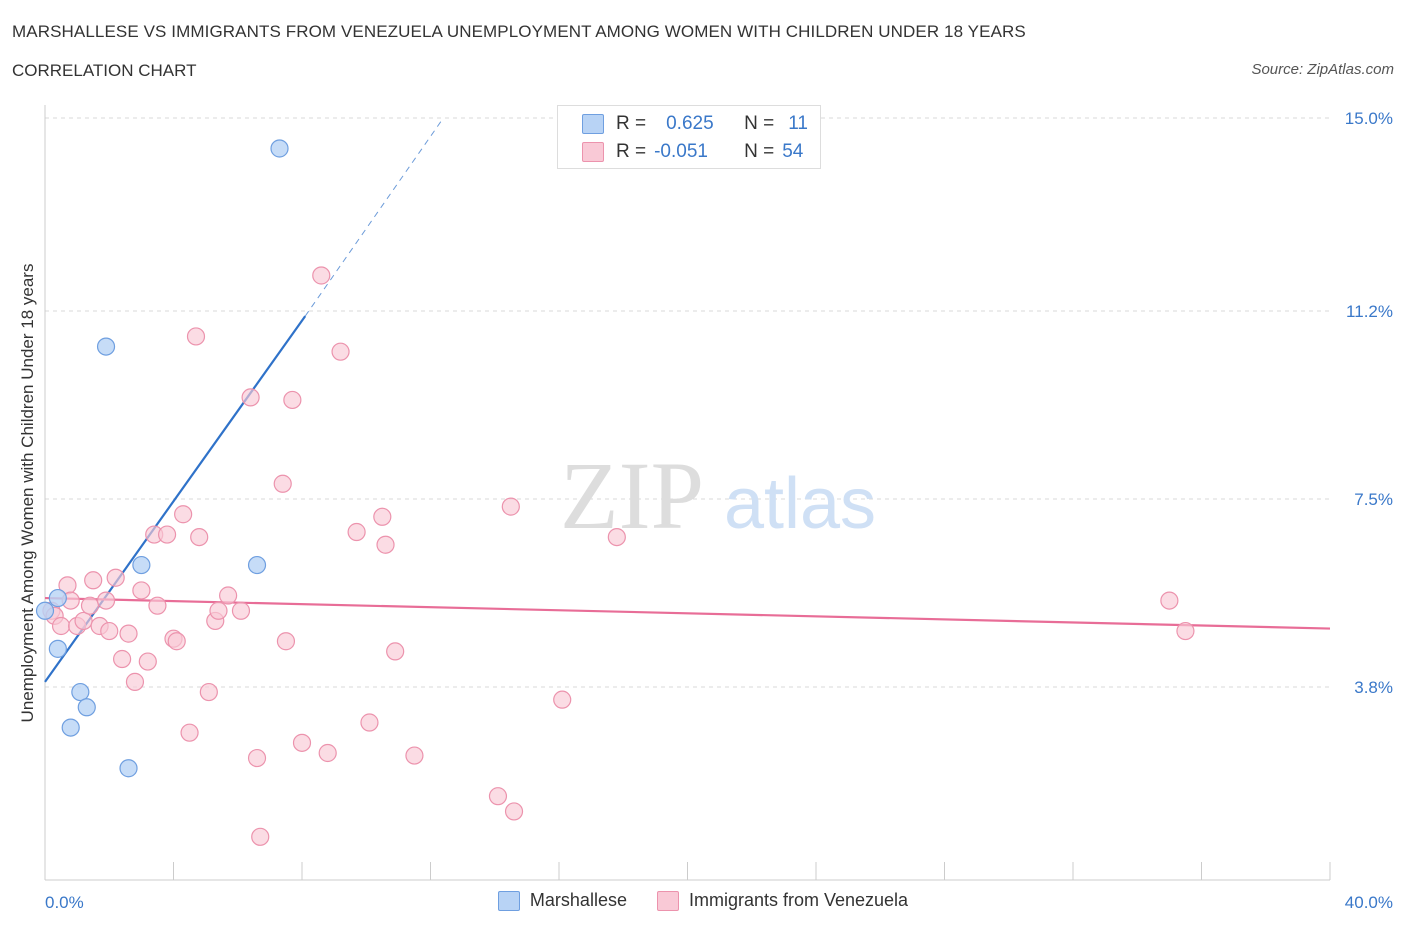 This screenshot has height=930, width=1406. What do you see at coordinates (632, 495) in the screenshot?
I see `watermark-zip: ZIP` at bounding box center [632, 495].